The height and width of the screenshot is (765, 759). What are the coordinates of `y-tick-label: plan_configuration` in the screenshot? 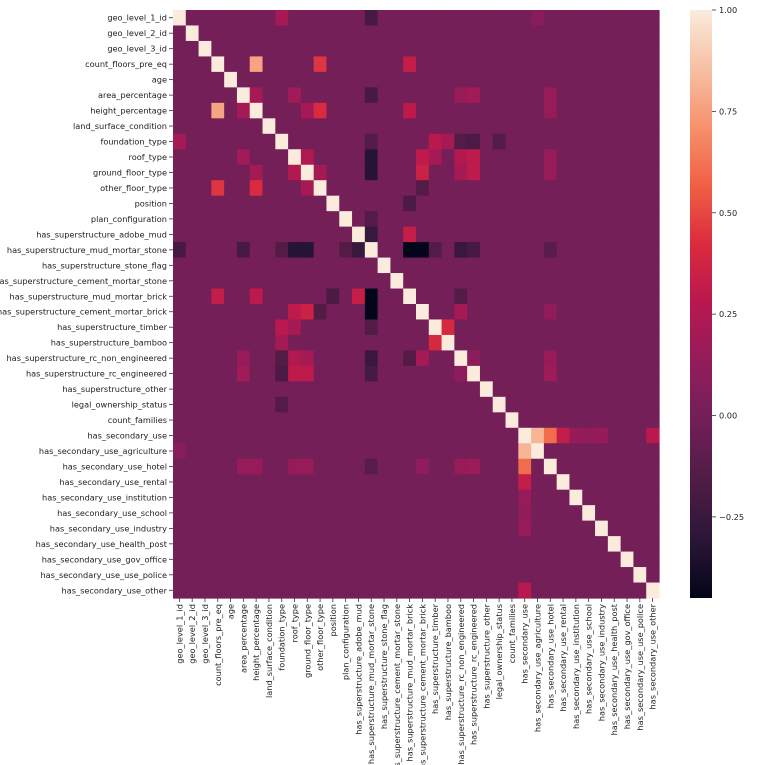 It's located at (129, 219).